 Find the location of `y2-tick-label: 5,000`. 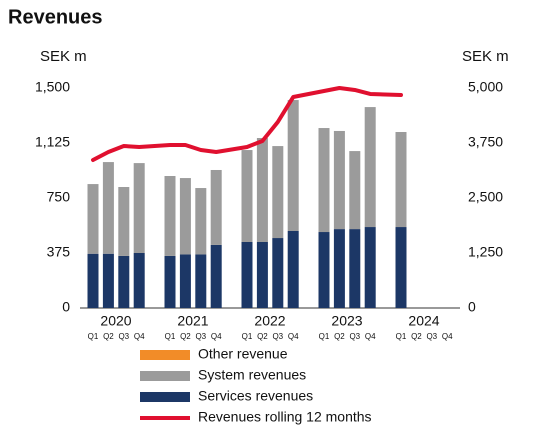

y2-tick-label: 5,000 is located at coordinates (485, 87).